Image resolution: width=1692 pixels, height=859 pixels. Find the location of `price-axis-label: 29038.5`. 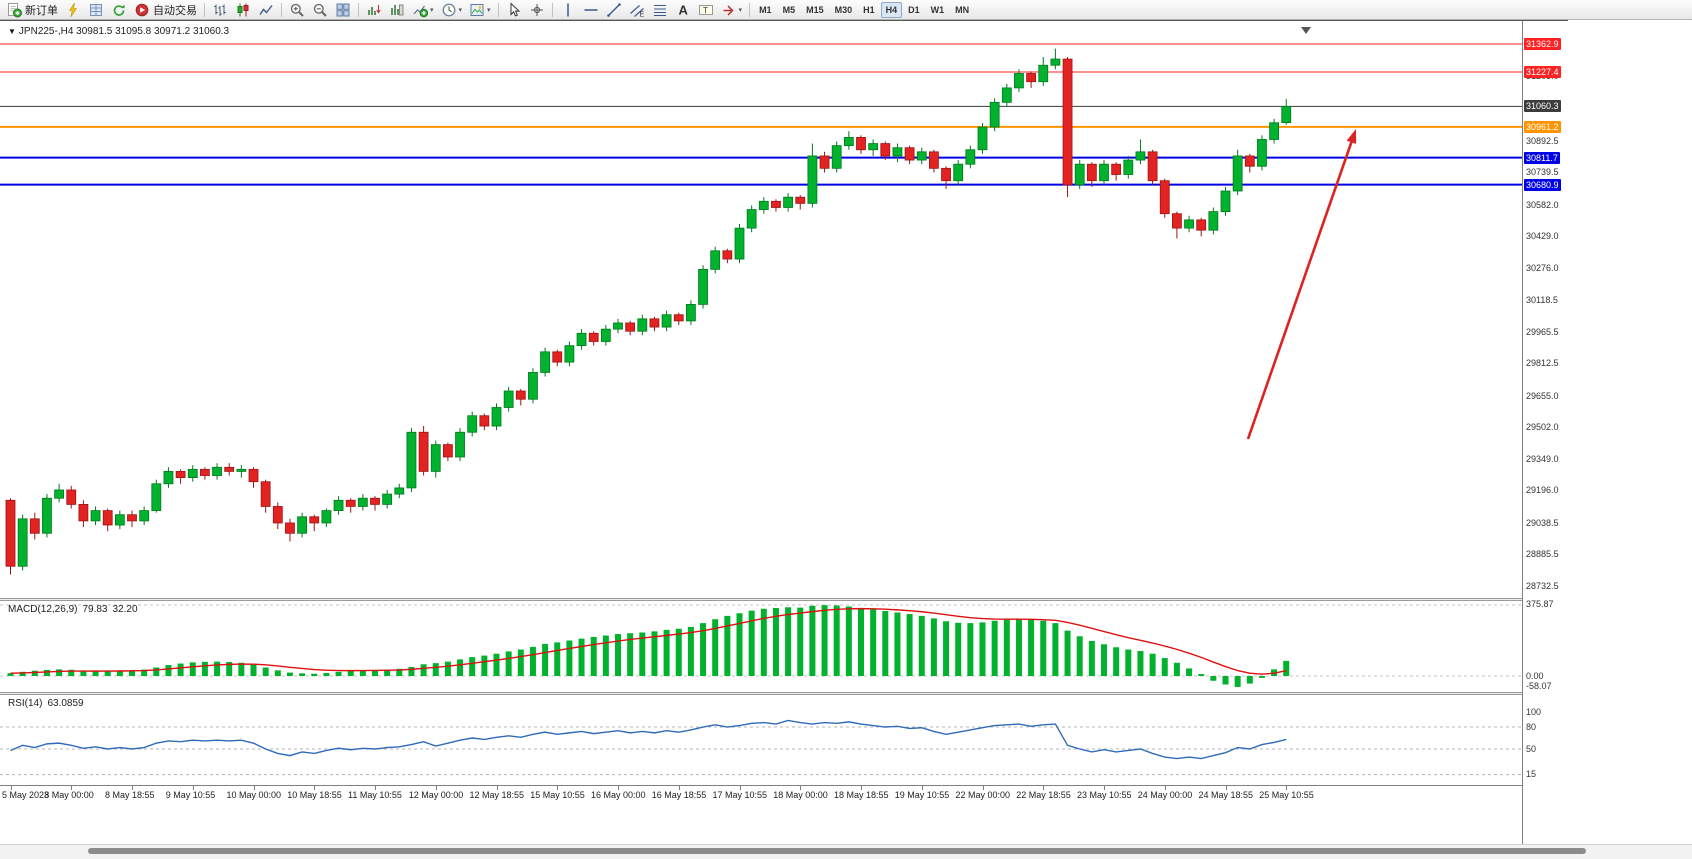

price-axis-label: 29038.5 is located at coordinates (1542, 522).